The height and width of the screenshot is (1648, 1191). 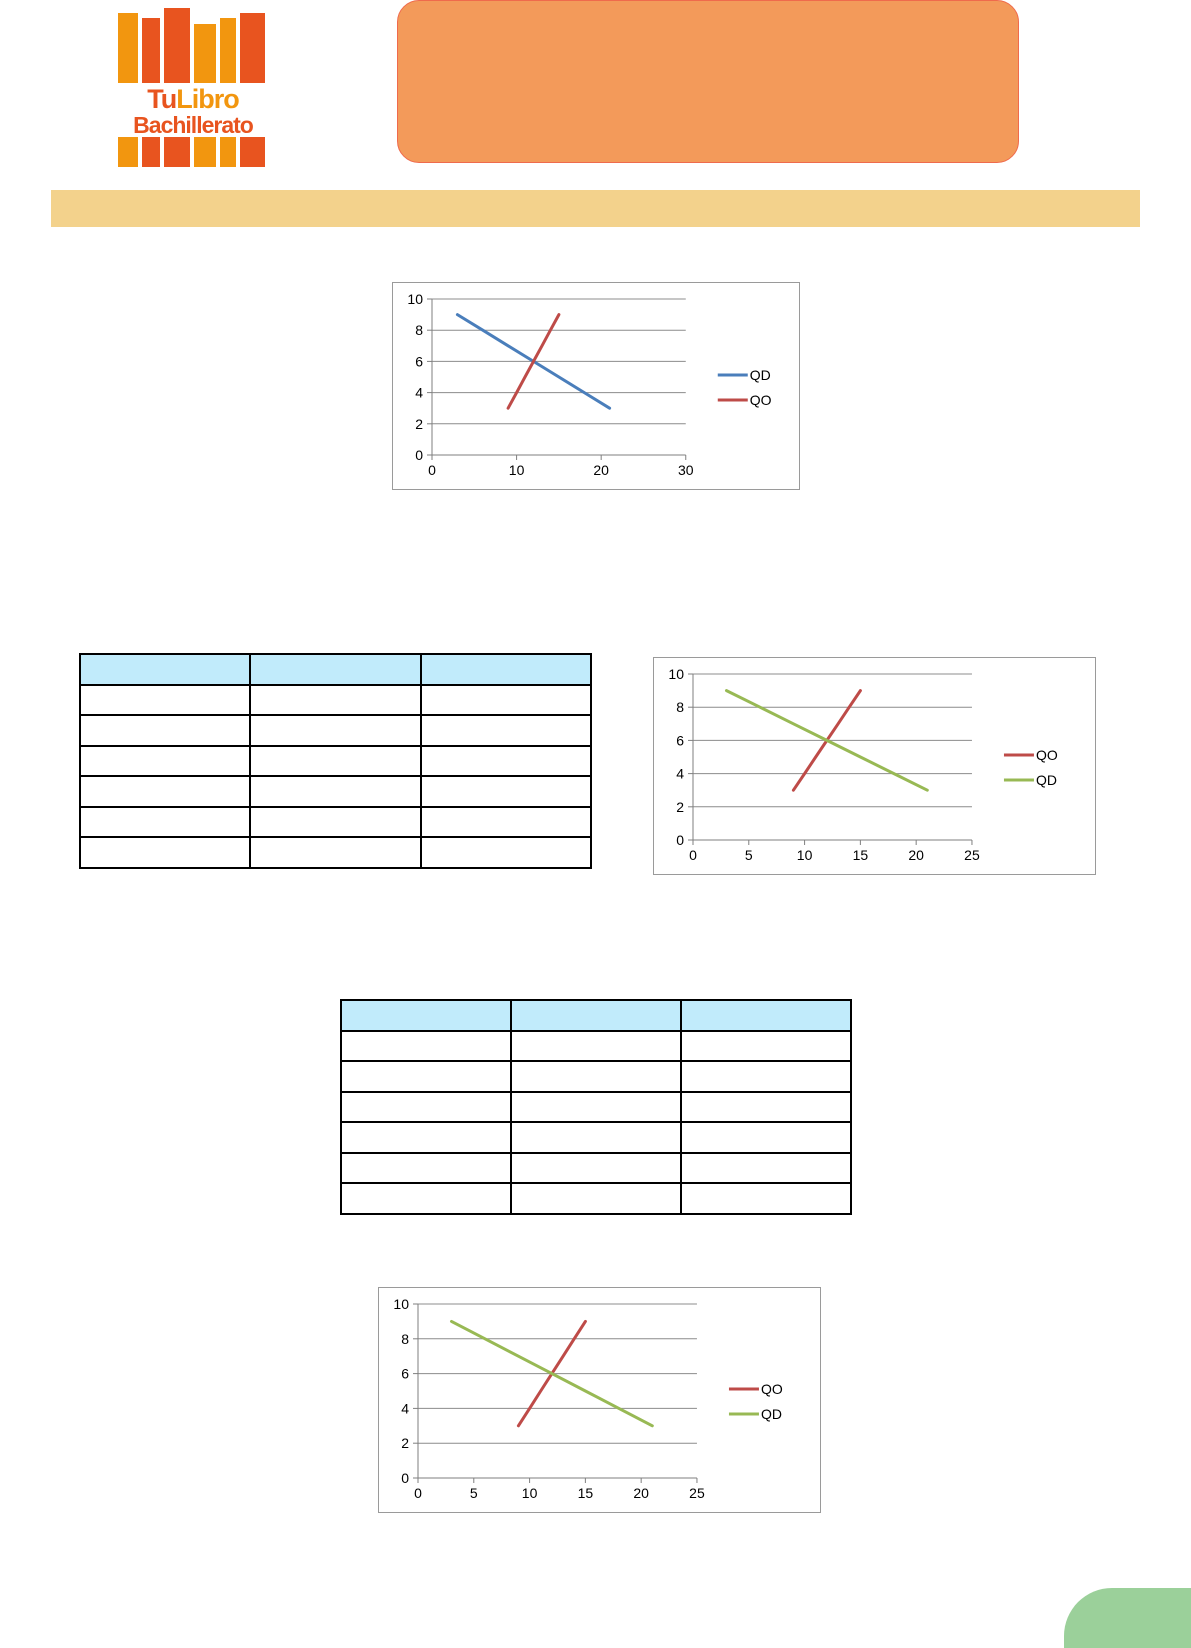 I want to click on chart-1-supply-demand: 0 2 4 6 8 10 0 10 20 30 QD QO, so click(x=596, y=386).